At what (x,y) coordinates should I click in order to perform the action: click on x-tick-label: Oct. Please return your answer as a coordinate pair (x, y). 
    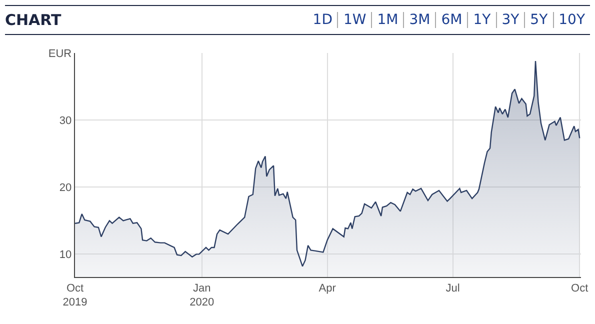
    Looking at the image, I should click on (579, 288).